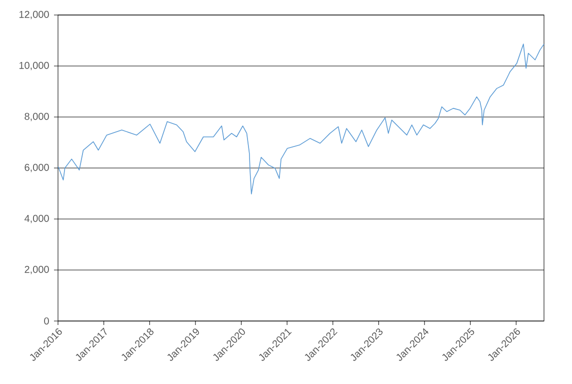 This screenshot has height=384, width=572. Describe the element at coordinates (36, 219) in the screenshot. I see `y-tick-label: 4,000` at that location.